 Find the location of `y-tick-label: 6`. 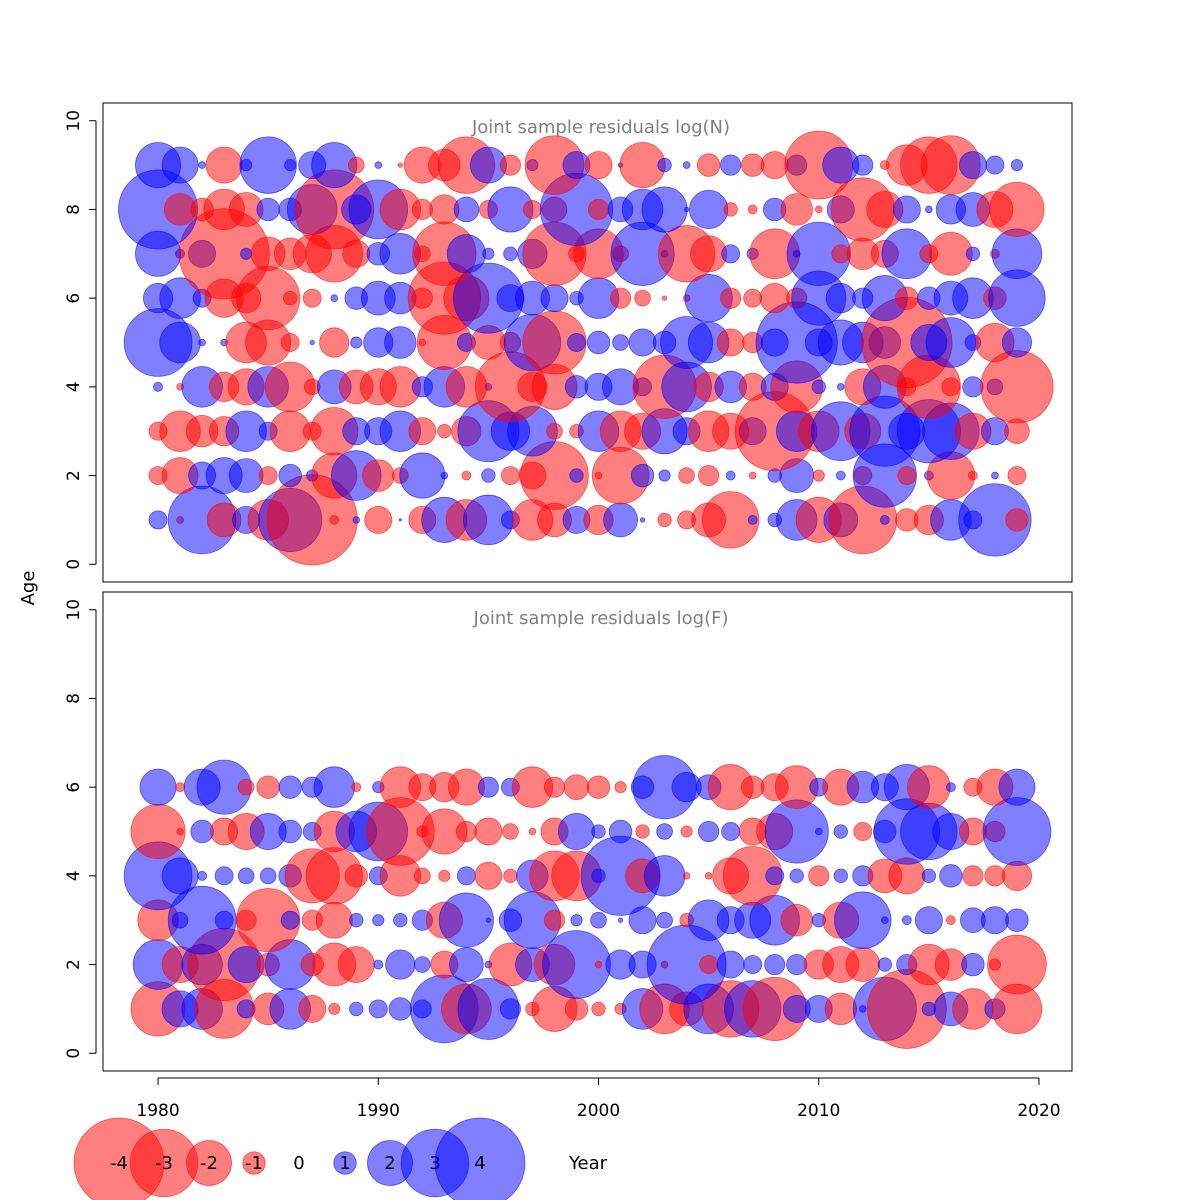

y-tick-label: 6 is located at coordinates (74, 787).